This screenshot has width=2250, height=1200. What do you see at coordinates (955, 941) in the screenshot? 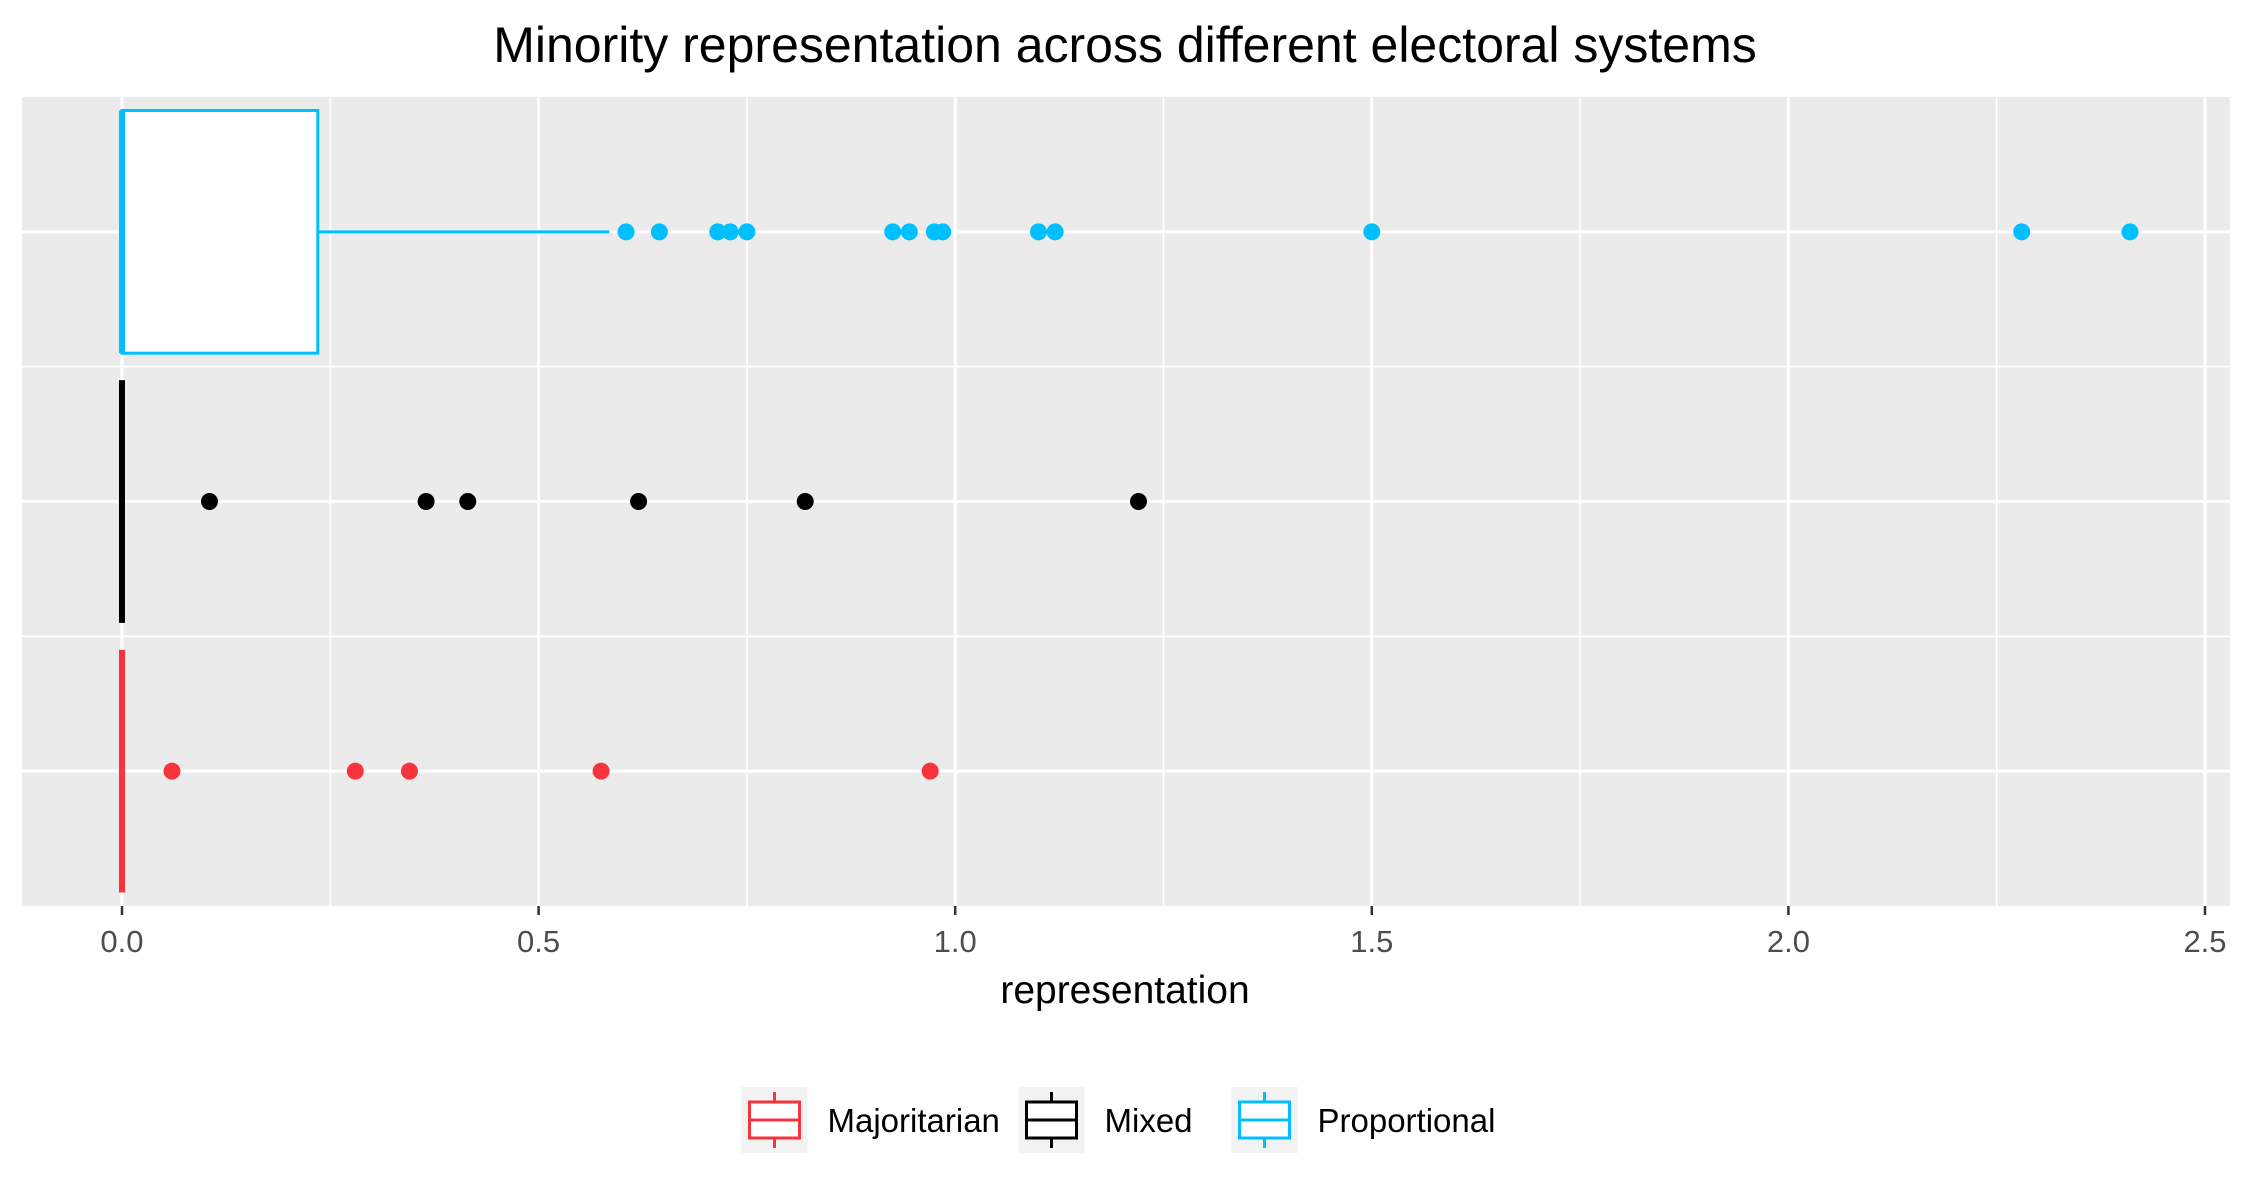
I see `x-tick-label: 1.0` at bounding box center [955, 941].